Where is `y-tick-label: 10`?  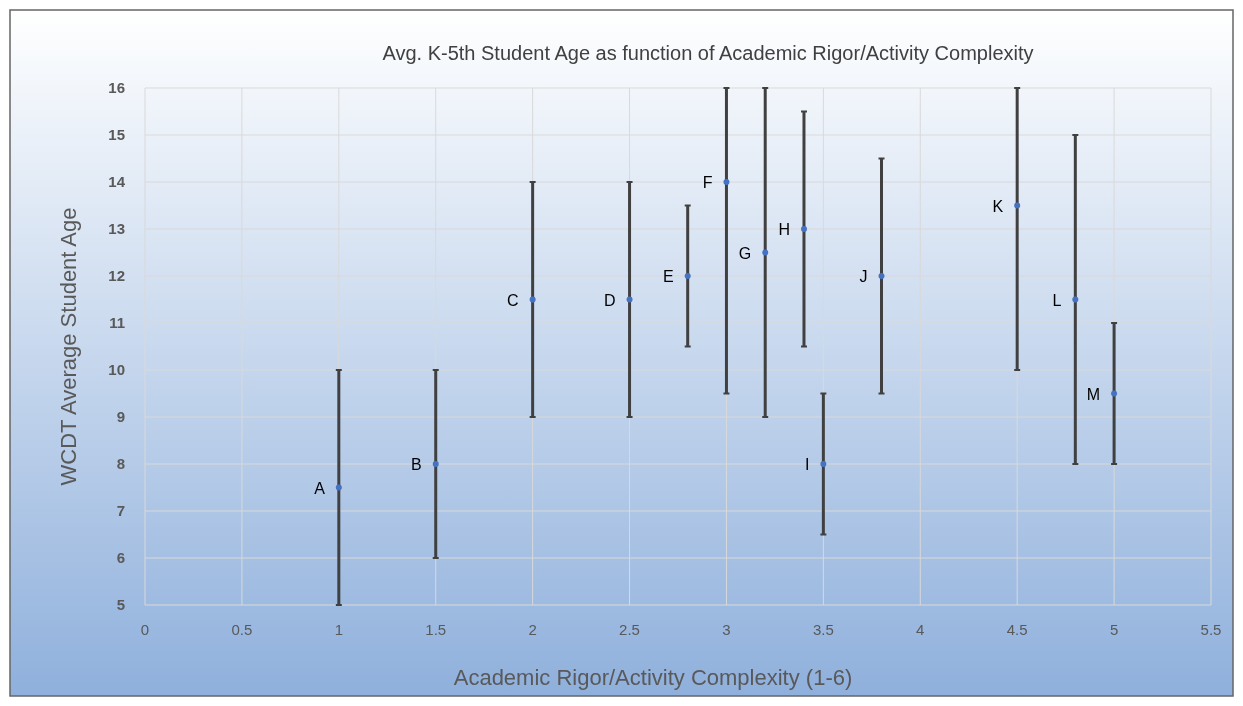
y-tick-label: 10 is located at coordinates (116, 369).